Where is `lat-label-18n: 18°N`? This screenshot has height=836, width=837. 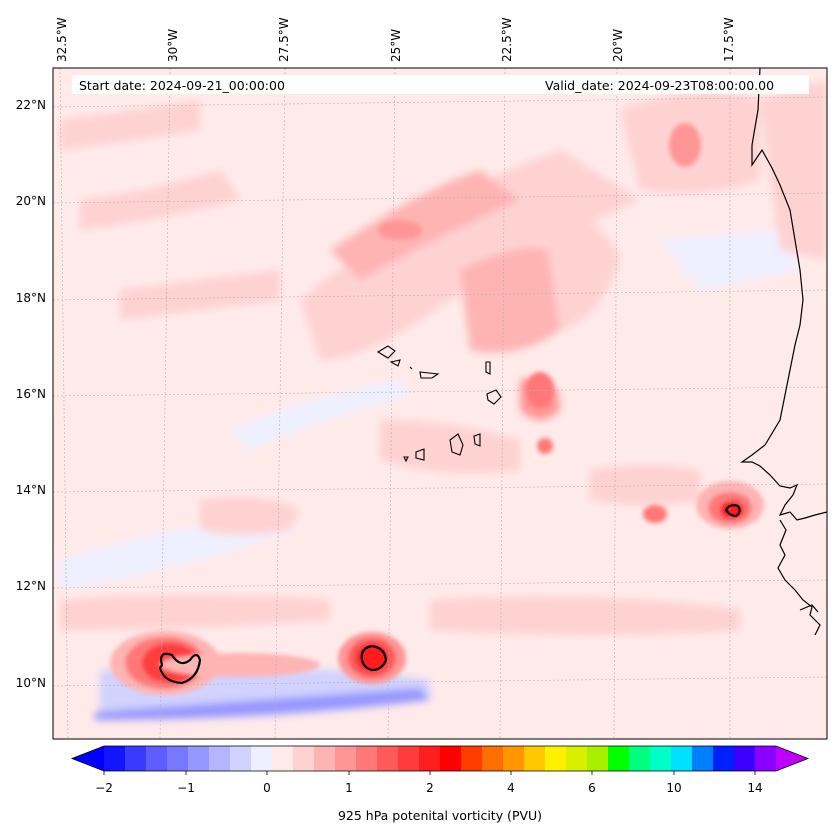
lat-label-18n: 18°N is located at coordinates (30, 298).